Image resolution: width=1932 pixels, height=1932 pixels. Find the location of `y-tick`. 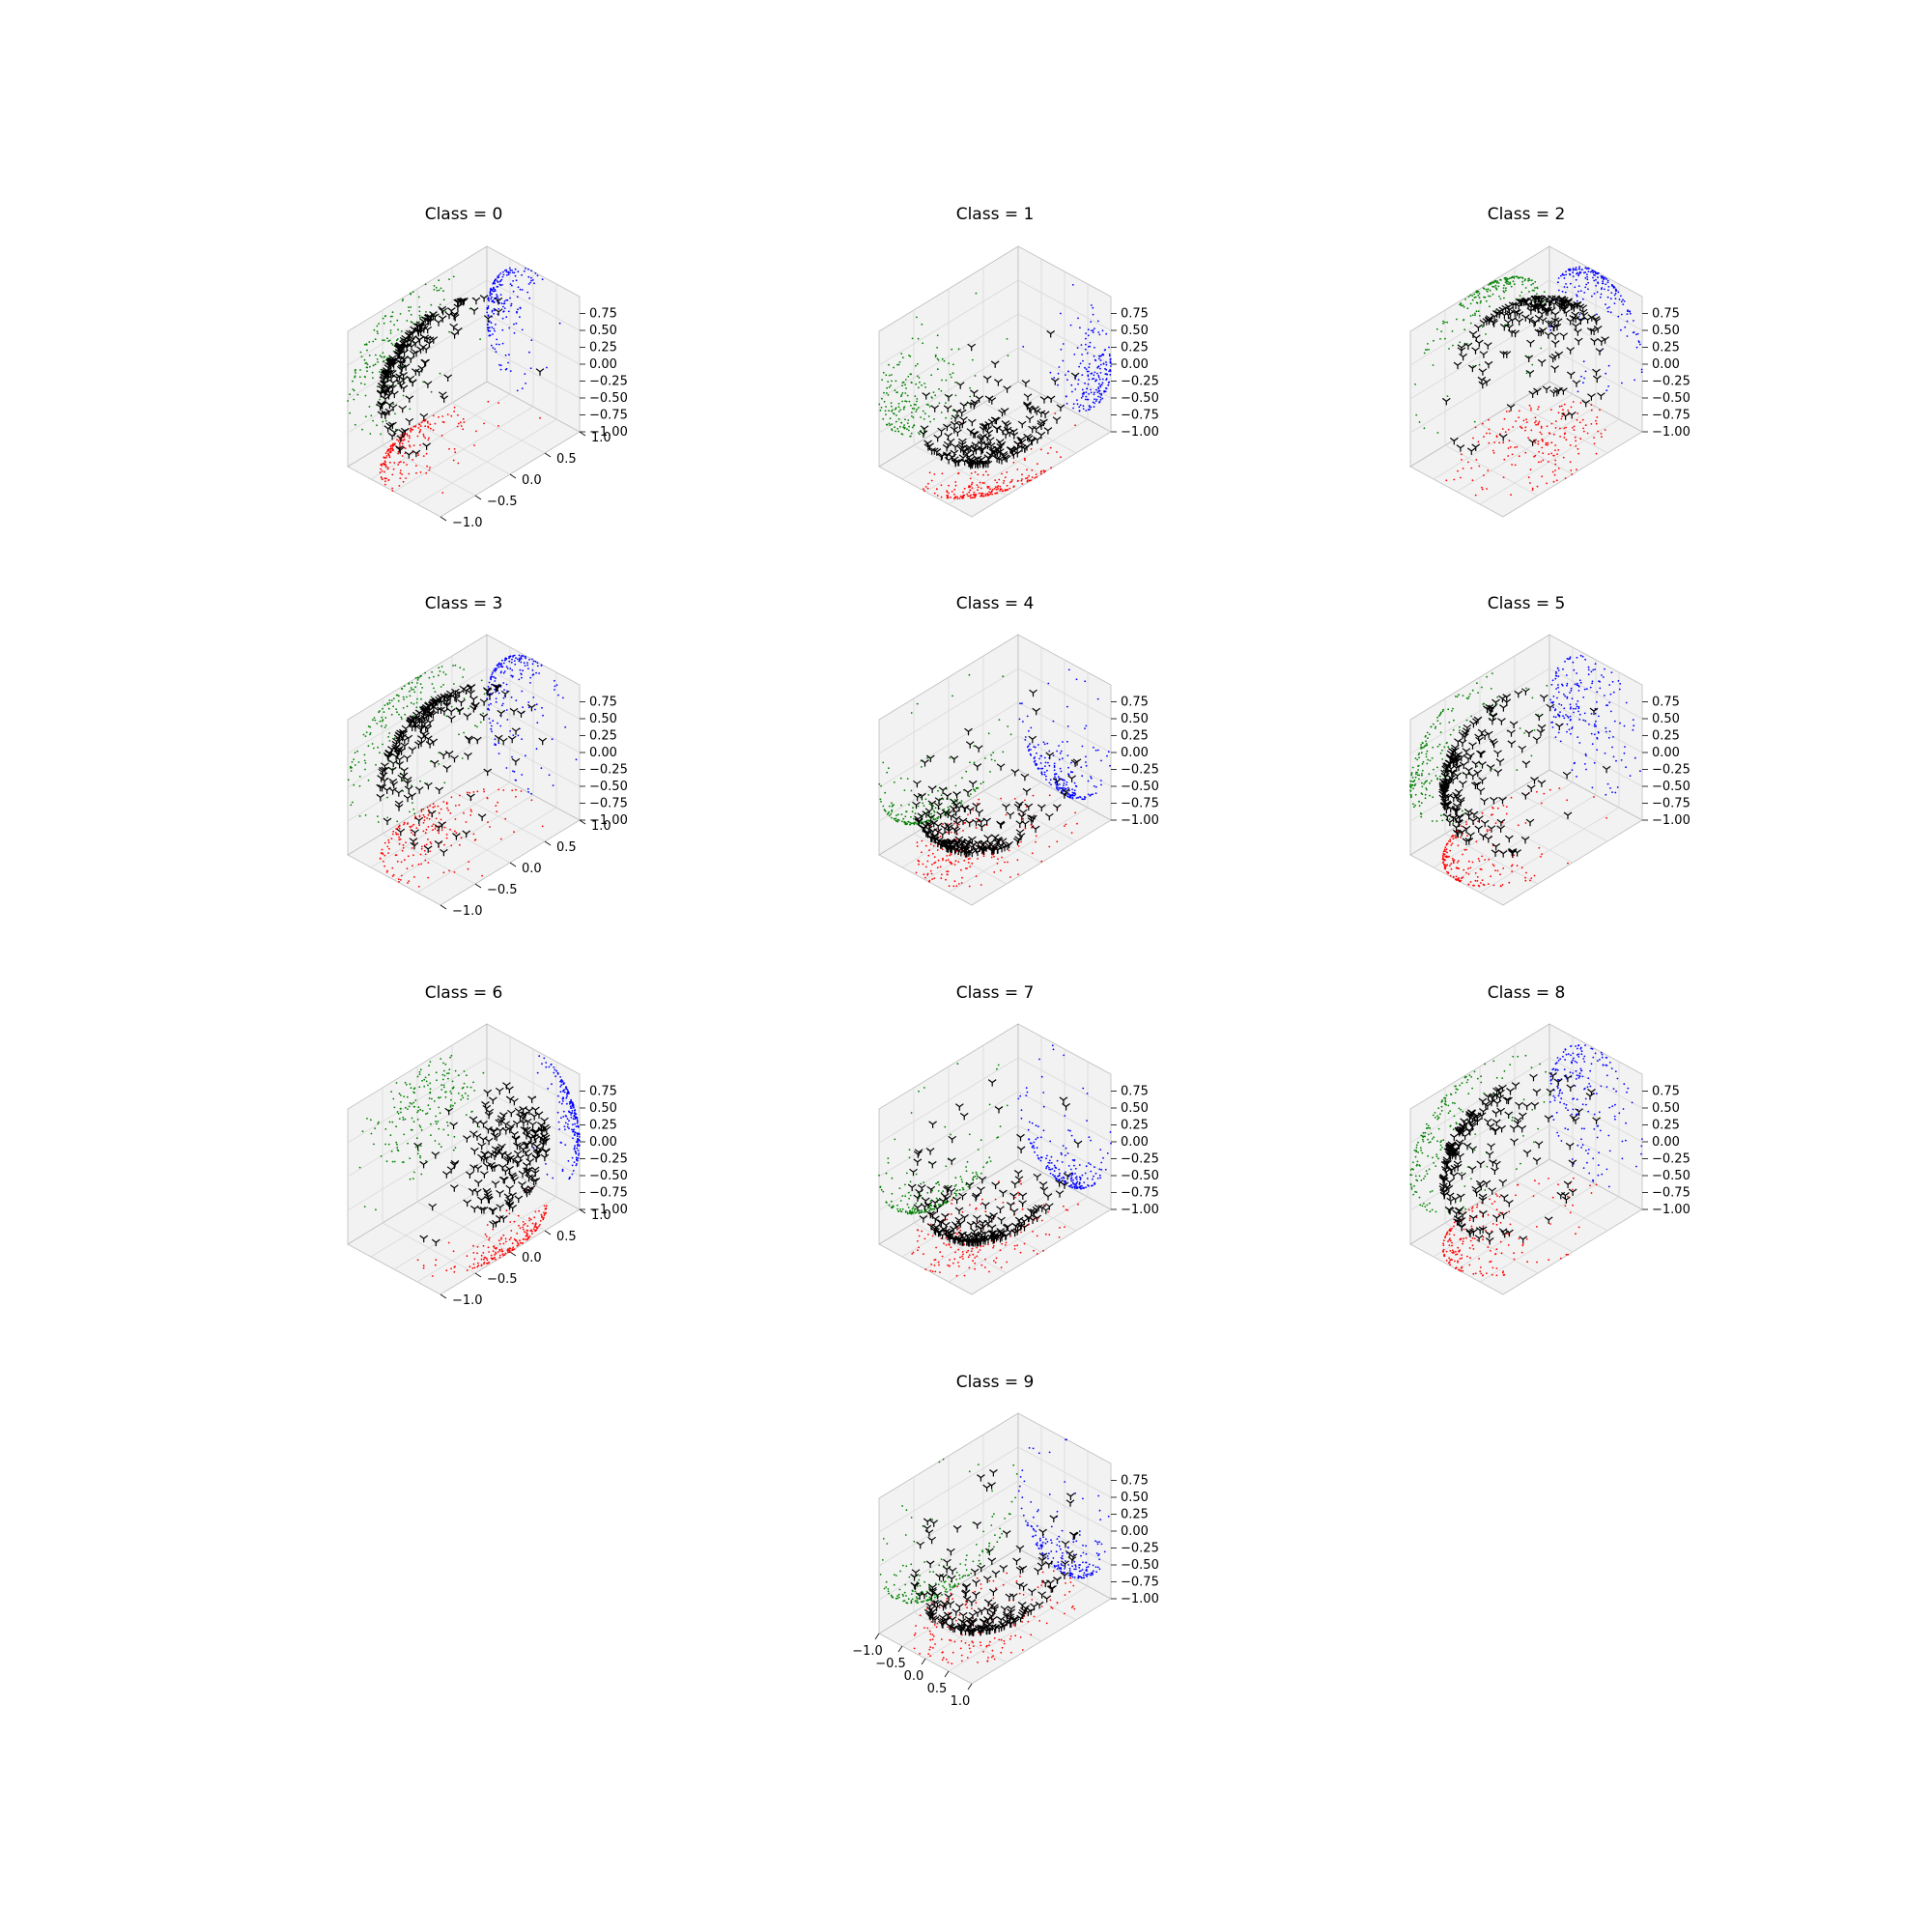

y-tick is located at coordinates (478, 886).